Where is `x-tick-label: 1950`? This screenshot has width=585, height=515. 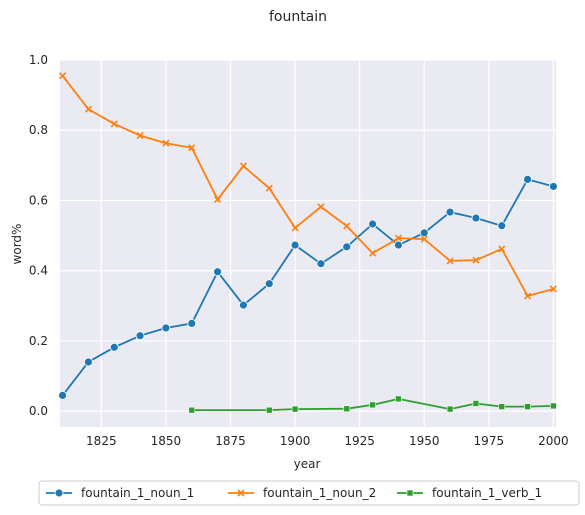 x-tick-label: 1950 is located at coordinates (424, 441).